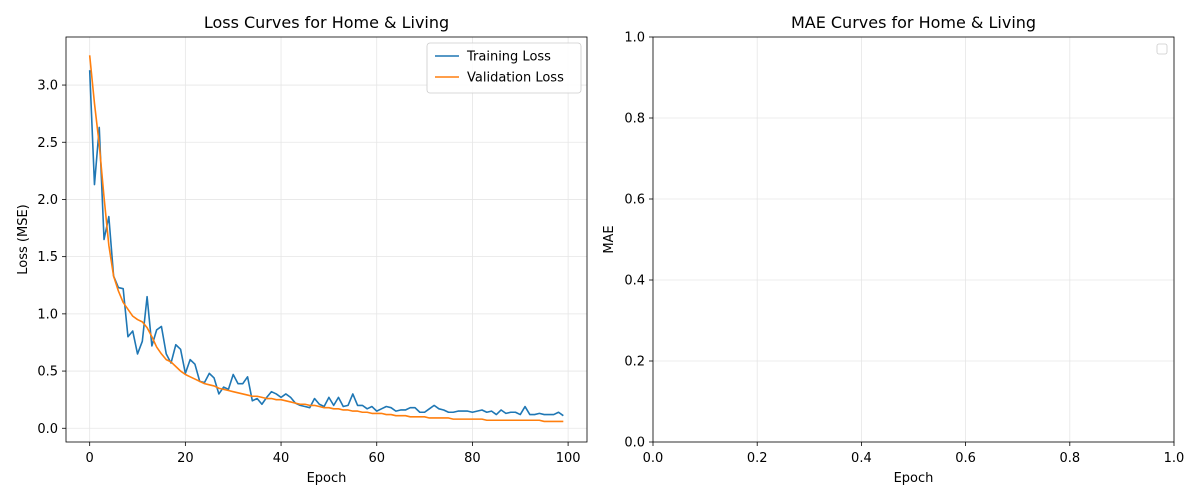  What do you see at coordinates (376, 458) in the screenshot?
I see `x-tick-label: 60` at bounding box center [376, 458].